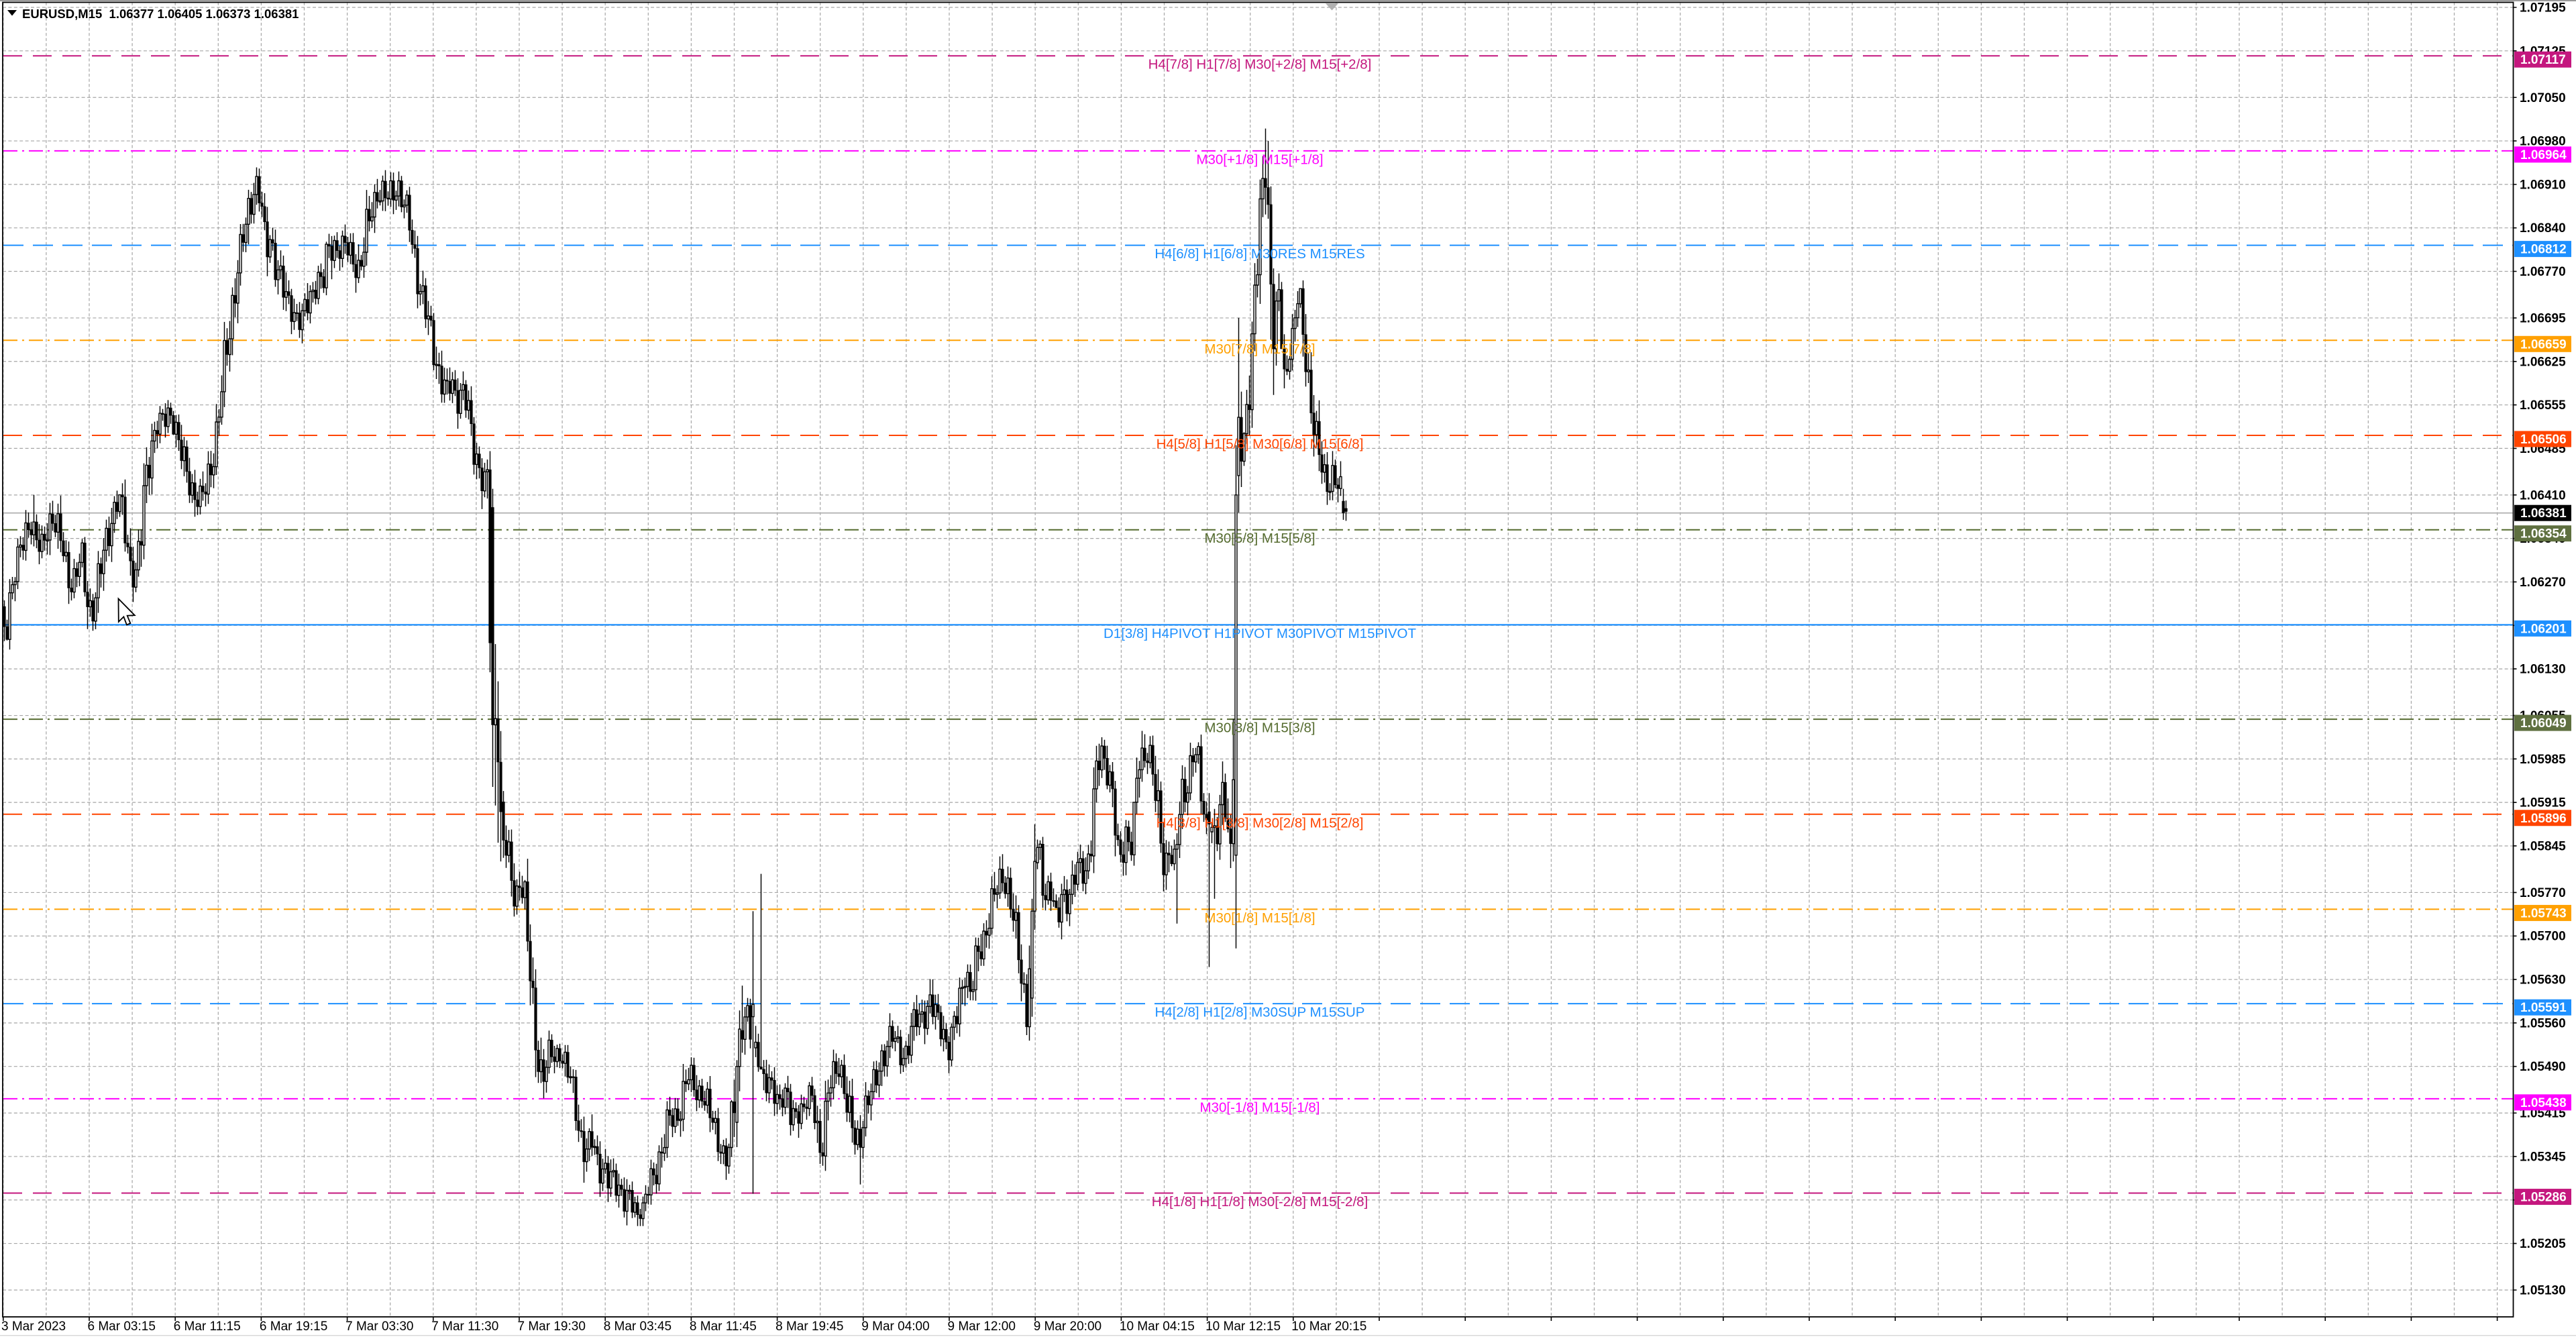 This screenshot has width=2576, height=1339. I want to click on svg-text: 1.06770, so click(2543, 272).